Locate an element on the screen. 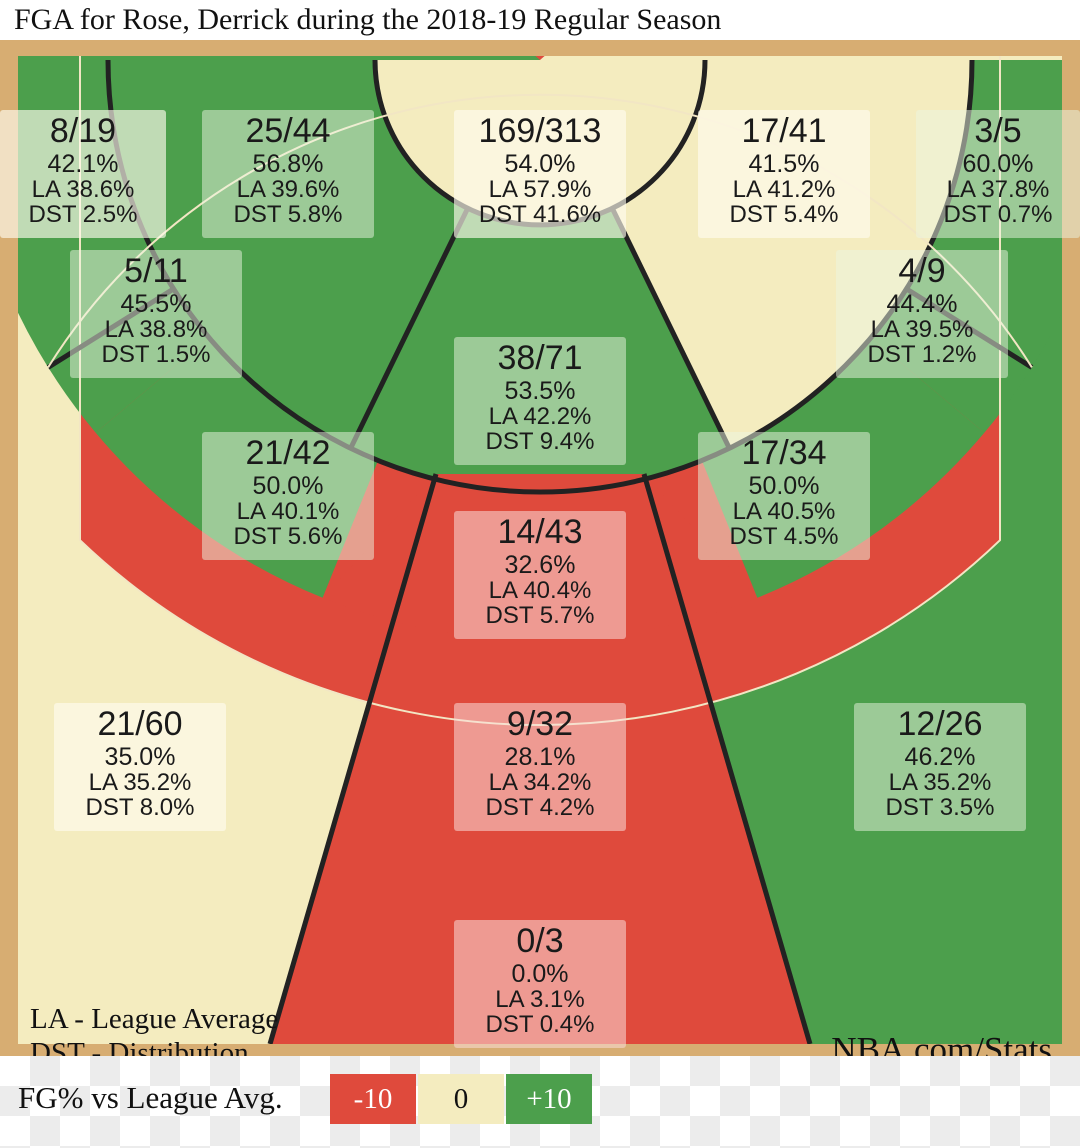 The height and width of the screenshot is (1148, 1080). zone-pct: 32.6% is located at coordinates (540, 565).